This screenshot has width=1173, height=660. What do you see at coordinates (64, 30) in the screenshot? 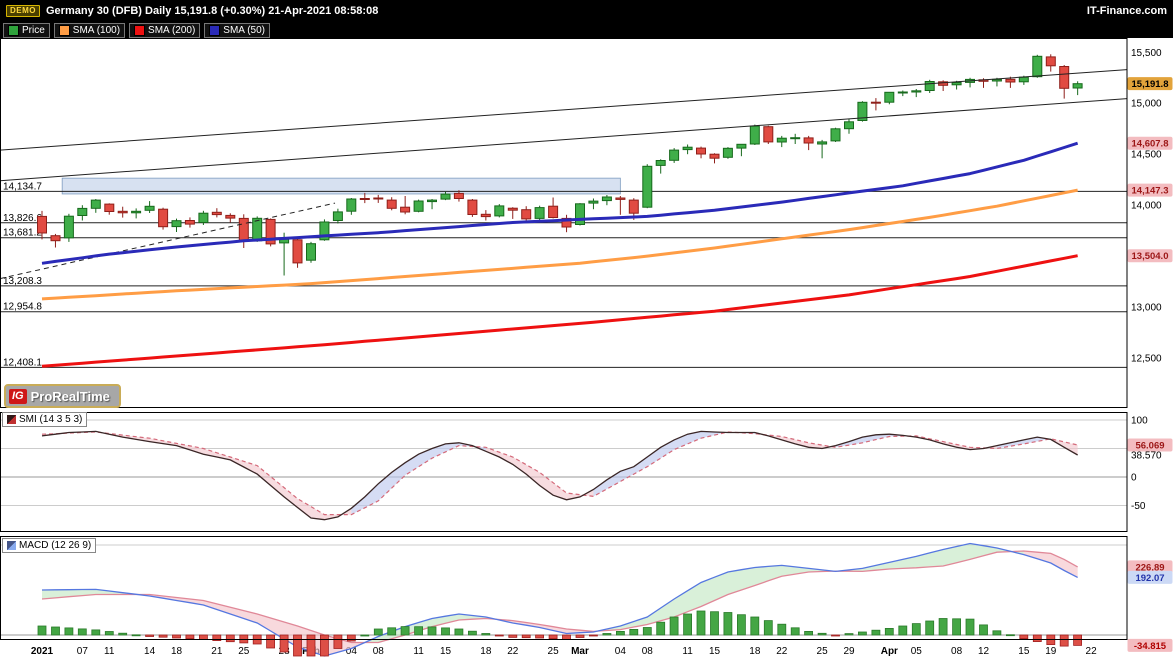
I see `sma100-swatch-icon` at bounding box center [64, 30].